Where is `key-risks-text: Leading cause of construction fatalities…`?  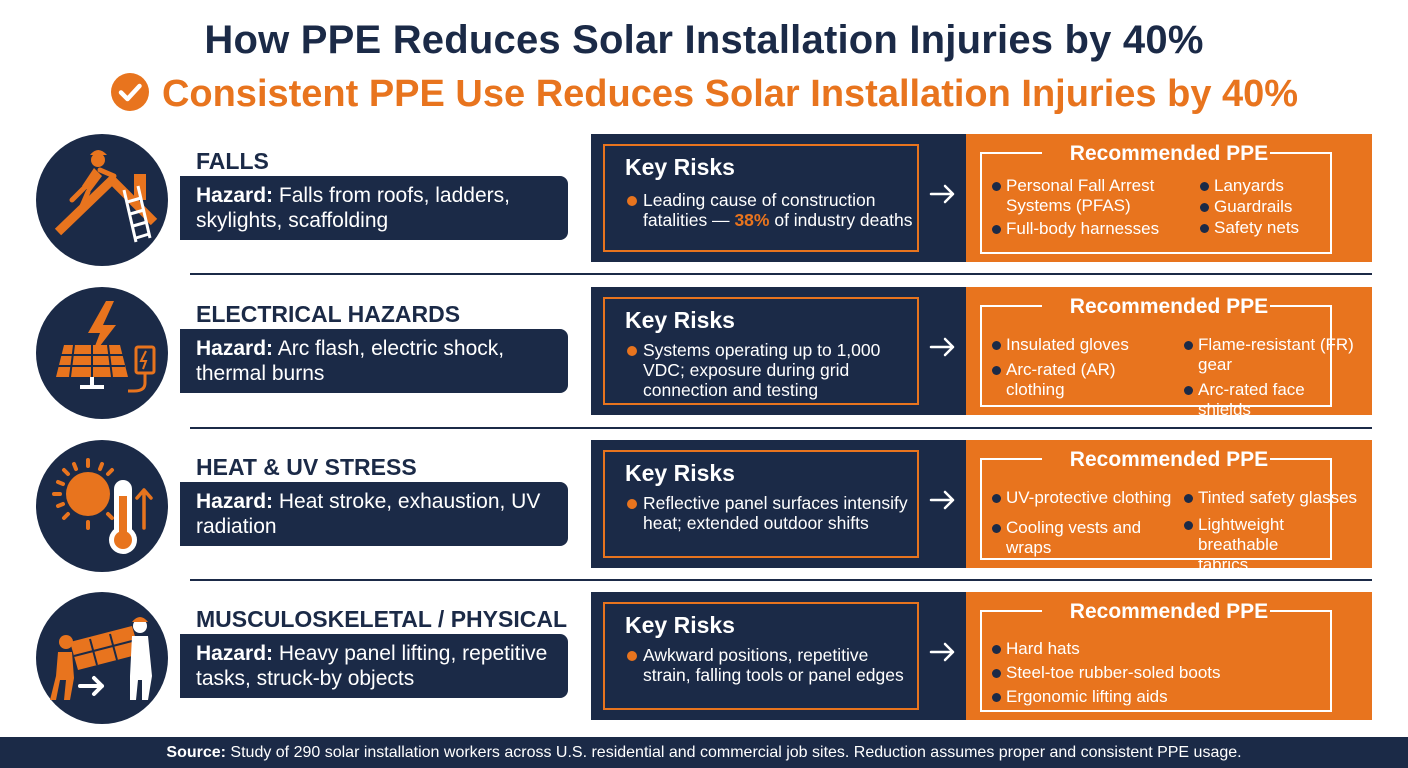 key-risks-text: Leading cause of construction fatalities… is located at coordinates (771, 210).